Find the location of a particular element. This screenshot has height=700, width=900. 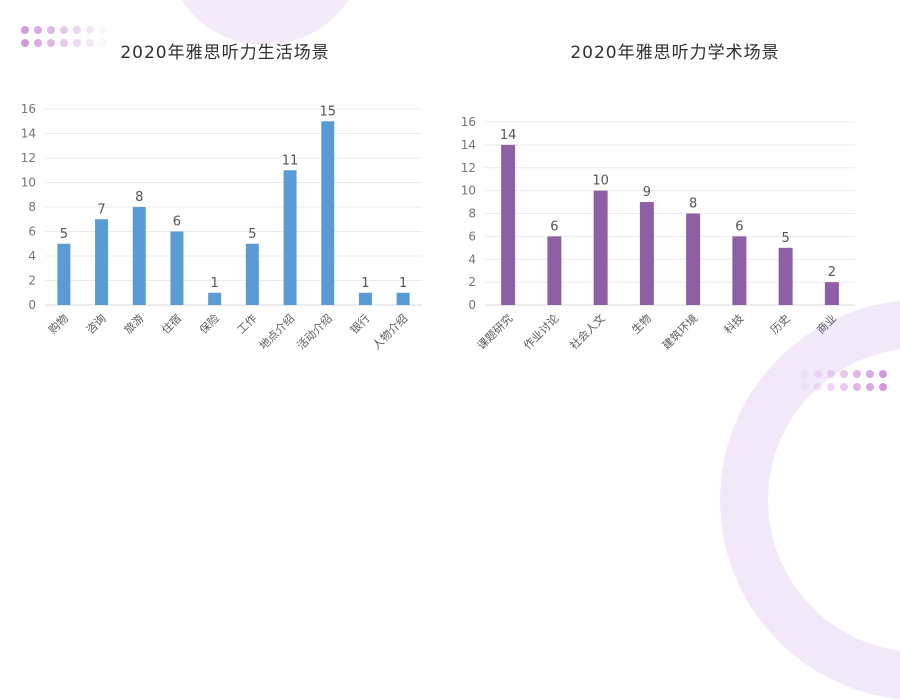

bar-value-label: 15 is located at coordinates (327, 111).